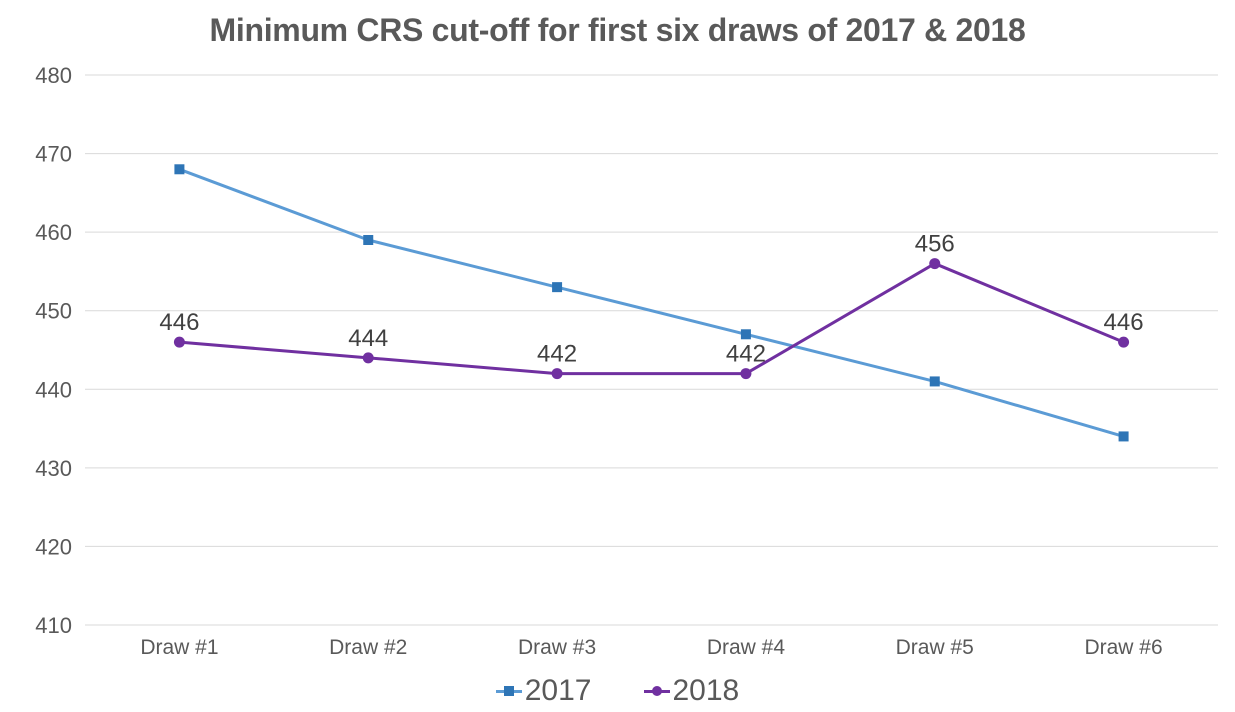 The width and height of the screenshot is (1235, 712). Describe the element at coordinates (746, 647) in the screenshot. I see `x-axis-label: Draw #4` at that location.